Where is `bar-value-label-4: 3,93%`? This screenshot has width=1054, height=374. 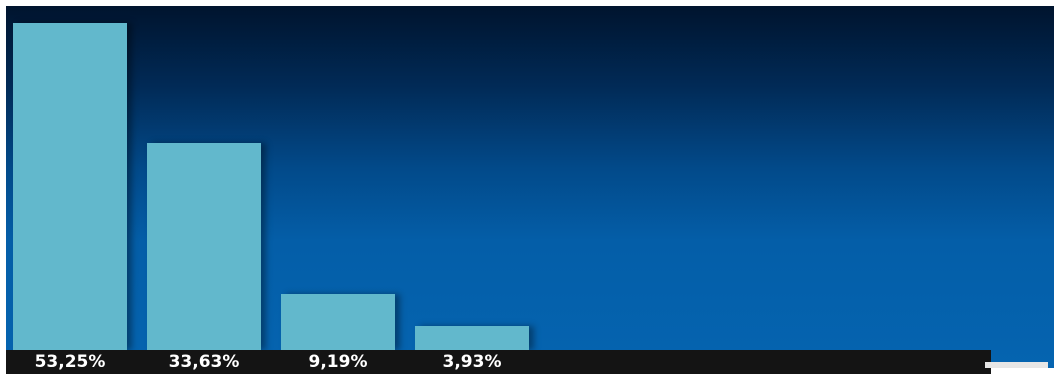
bar-value-label-4: 3,93% is located at coordinates (472, 362).